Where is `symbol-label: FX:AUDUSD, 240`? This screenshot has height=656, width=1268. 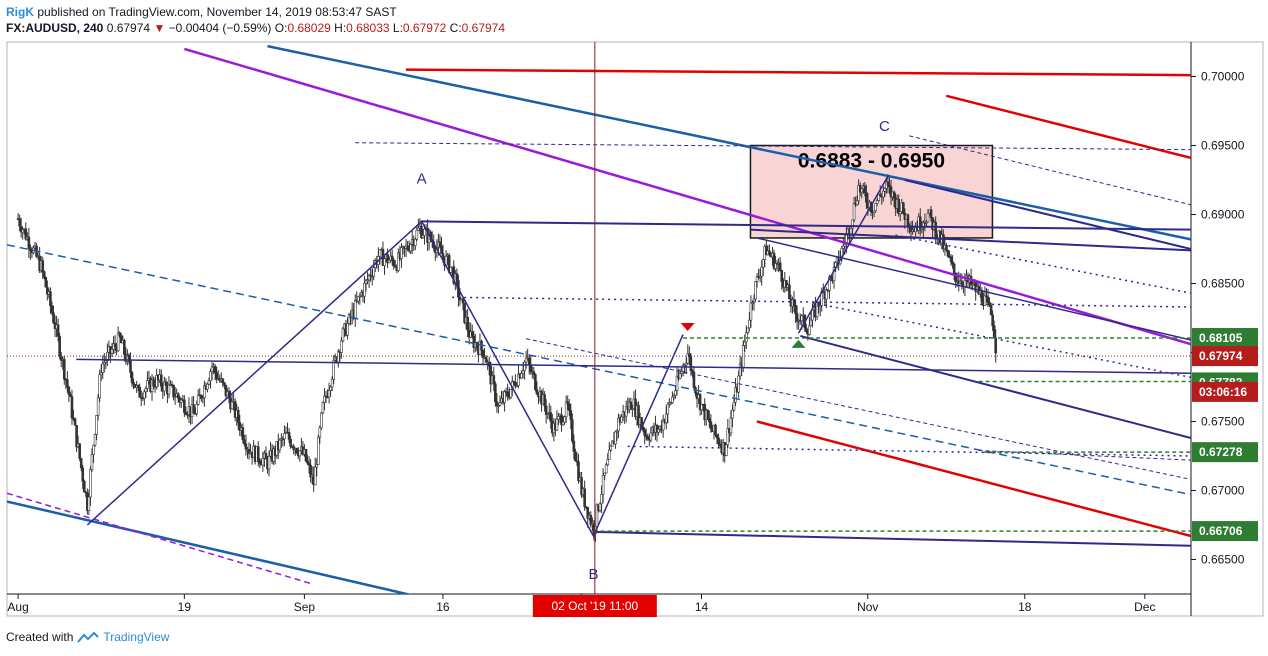
symbol-label: FX:AUDUSD, 240 is located at coordinates (55, 28).